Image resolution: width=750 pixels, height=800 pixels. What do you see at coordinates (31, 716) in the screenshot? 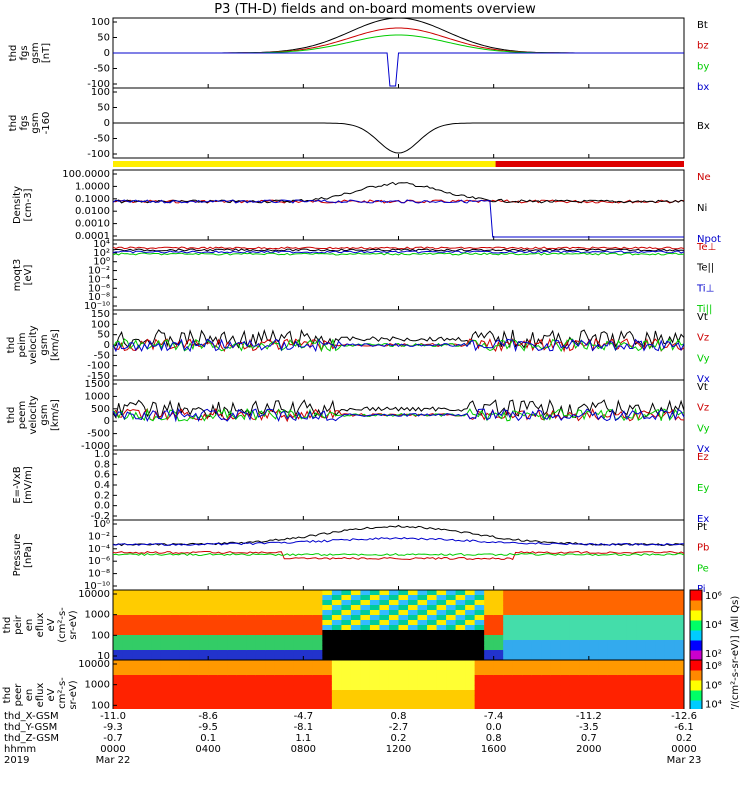
I see `footer-row-label: thd_X-GSM` at bounding box center [31, 716].